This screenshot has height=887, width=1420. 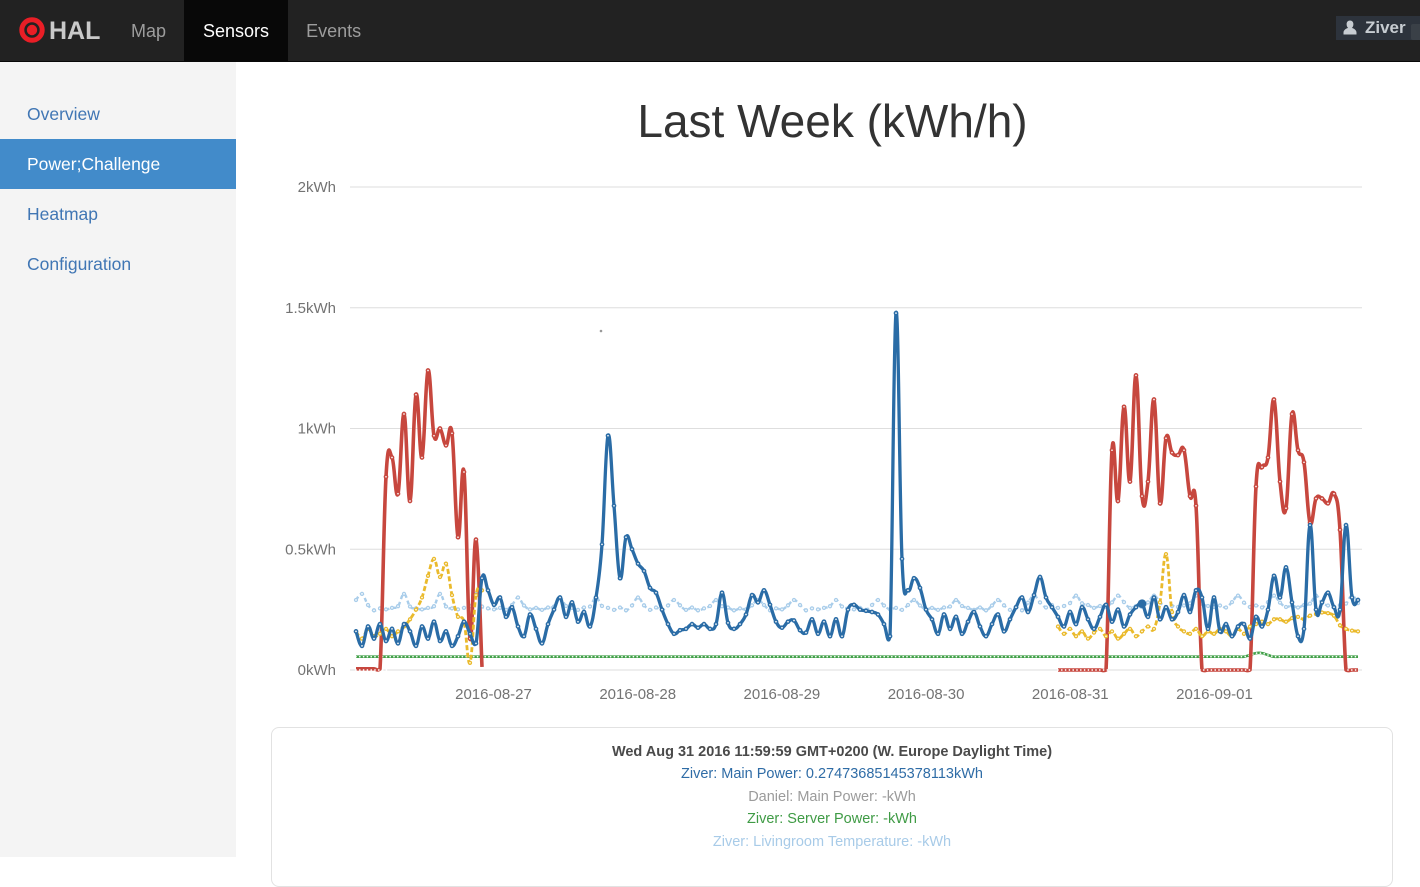 What do you see at coordinates (1070, 694) in the screenshot?
I see `svg-text: 2016-08-31` at bounding box center [1070, 694].